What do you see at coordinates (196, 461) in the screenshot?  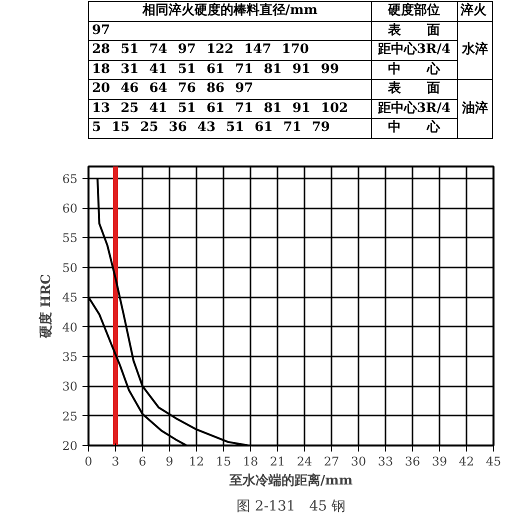 I see `x-tick-label: 12` at bounding box center [196, 461].